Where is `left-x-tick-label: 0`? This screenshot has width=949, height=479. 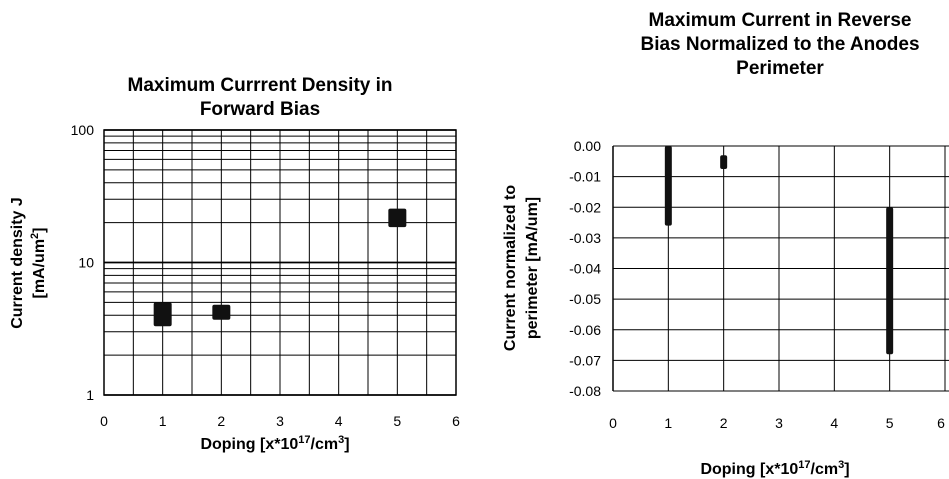
left-x-tick-label: 0 is located at coordinates (104, 421).